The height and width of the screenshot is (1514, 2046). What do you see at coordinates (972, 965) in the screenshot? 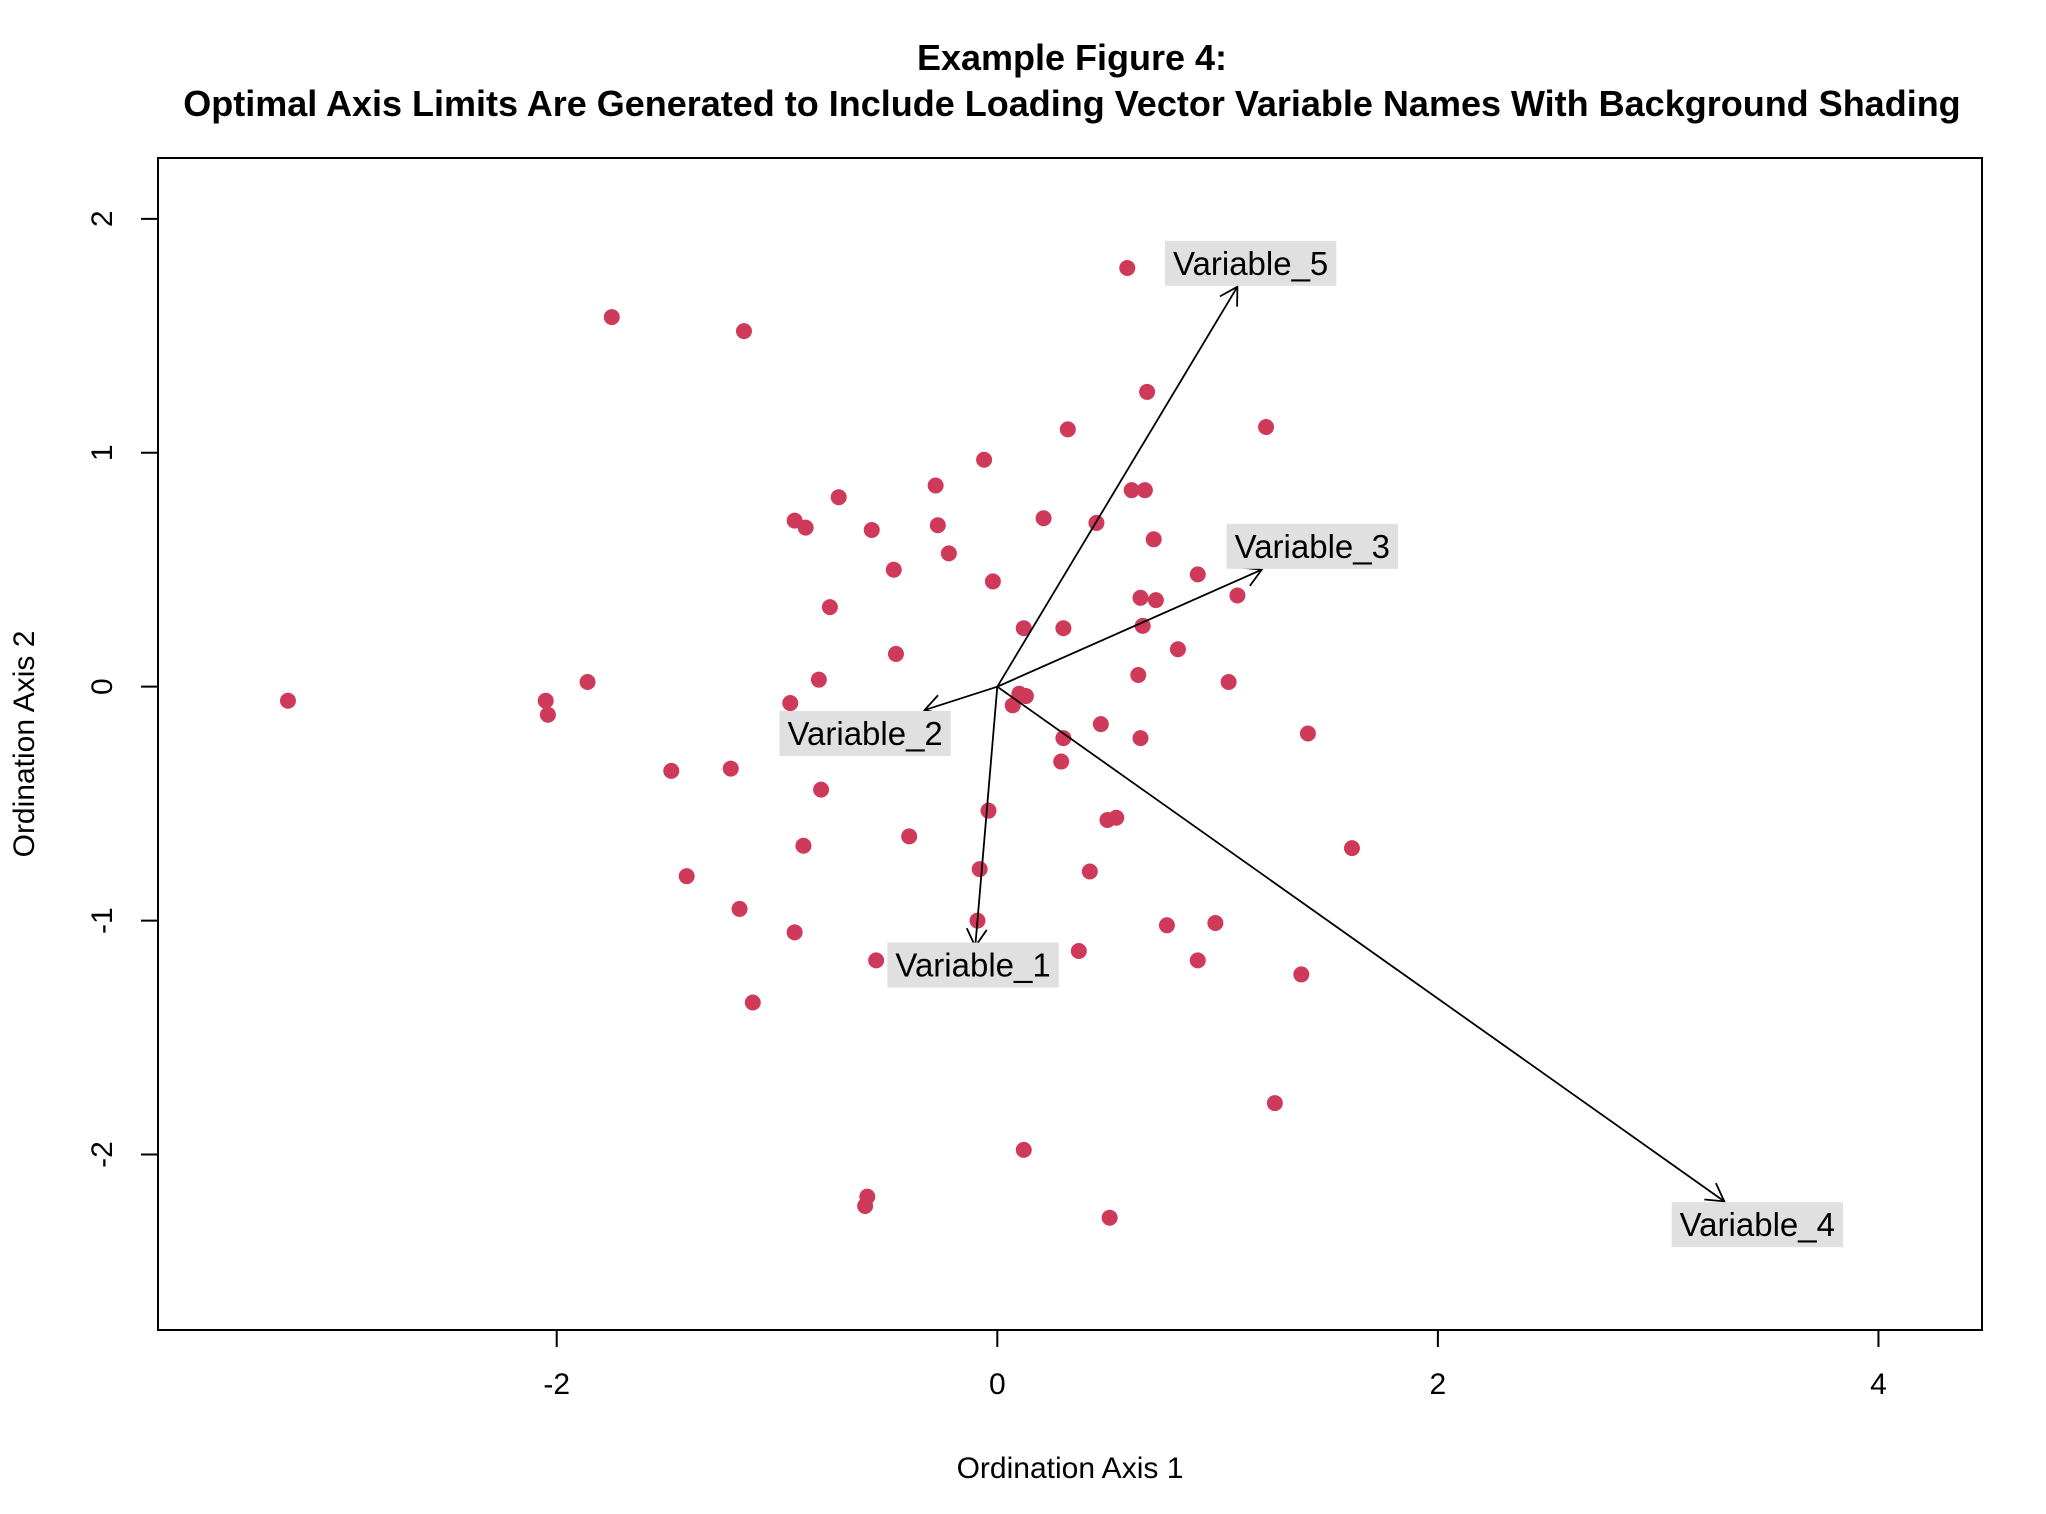
I see `vector-label: Variable_1` at bounding box center [972, 965].